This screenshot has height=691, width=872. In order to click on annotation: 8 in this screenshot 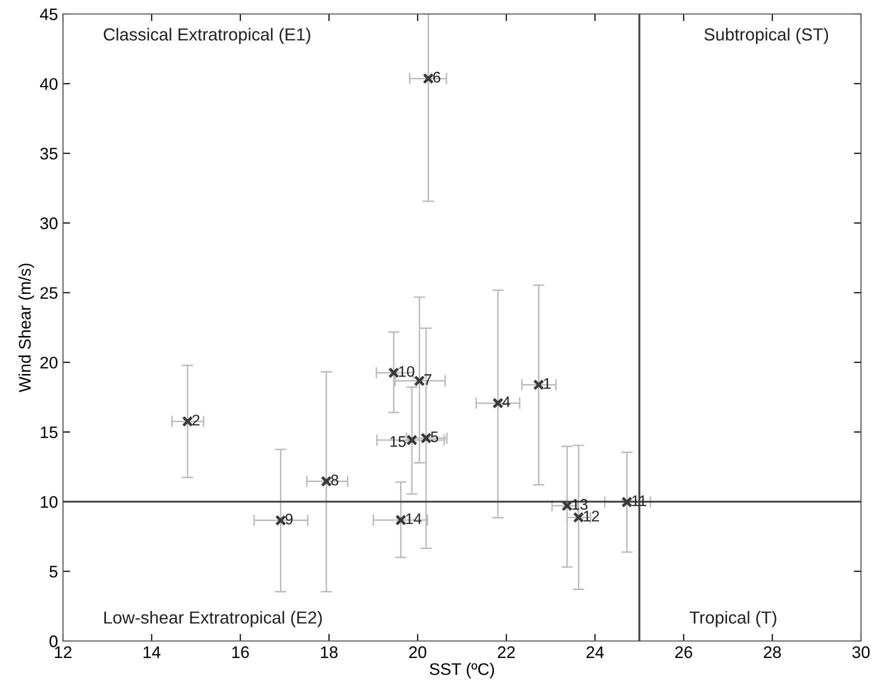, I will do `click(334, 480)`.